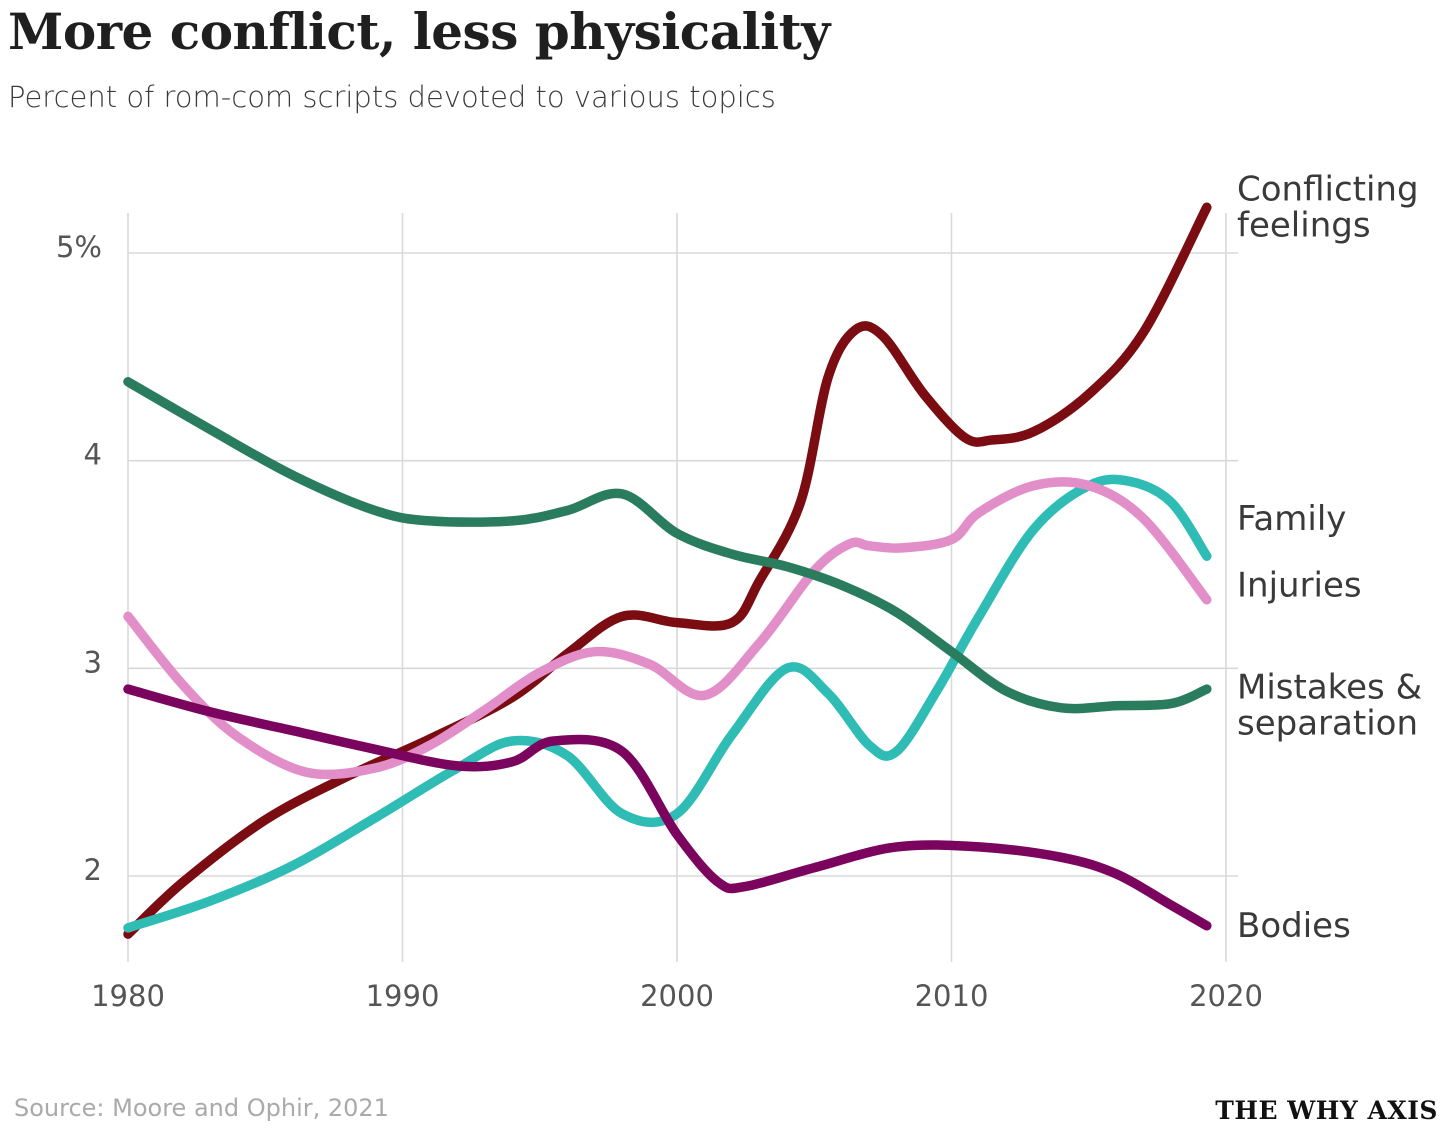  Describe the element at coordinates (1326, 1110) in the screenshot. I see `brand-logo: THE WHY AXIS` at that location.